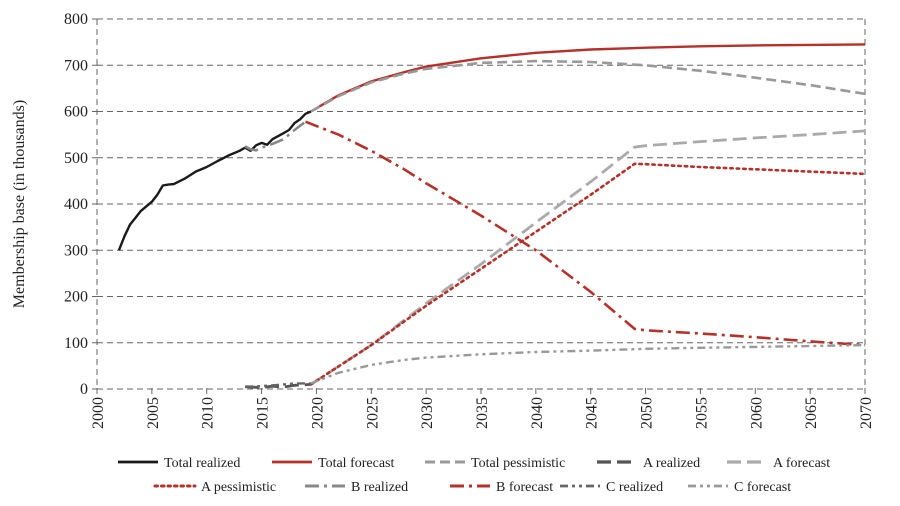  Describe the element at coordinates (524, 487) in the screenshot. I see `legend-label: B forecast` at that location.